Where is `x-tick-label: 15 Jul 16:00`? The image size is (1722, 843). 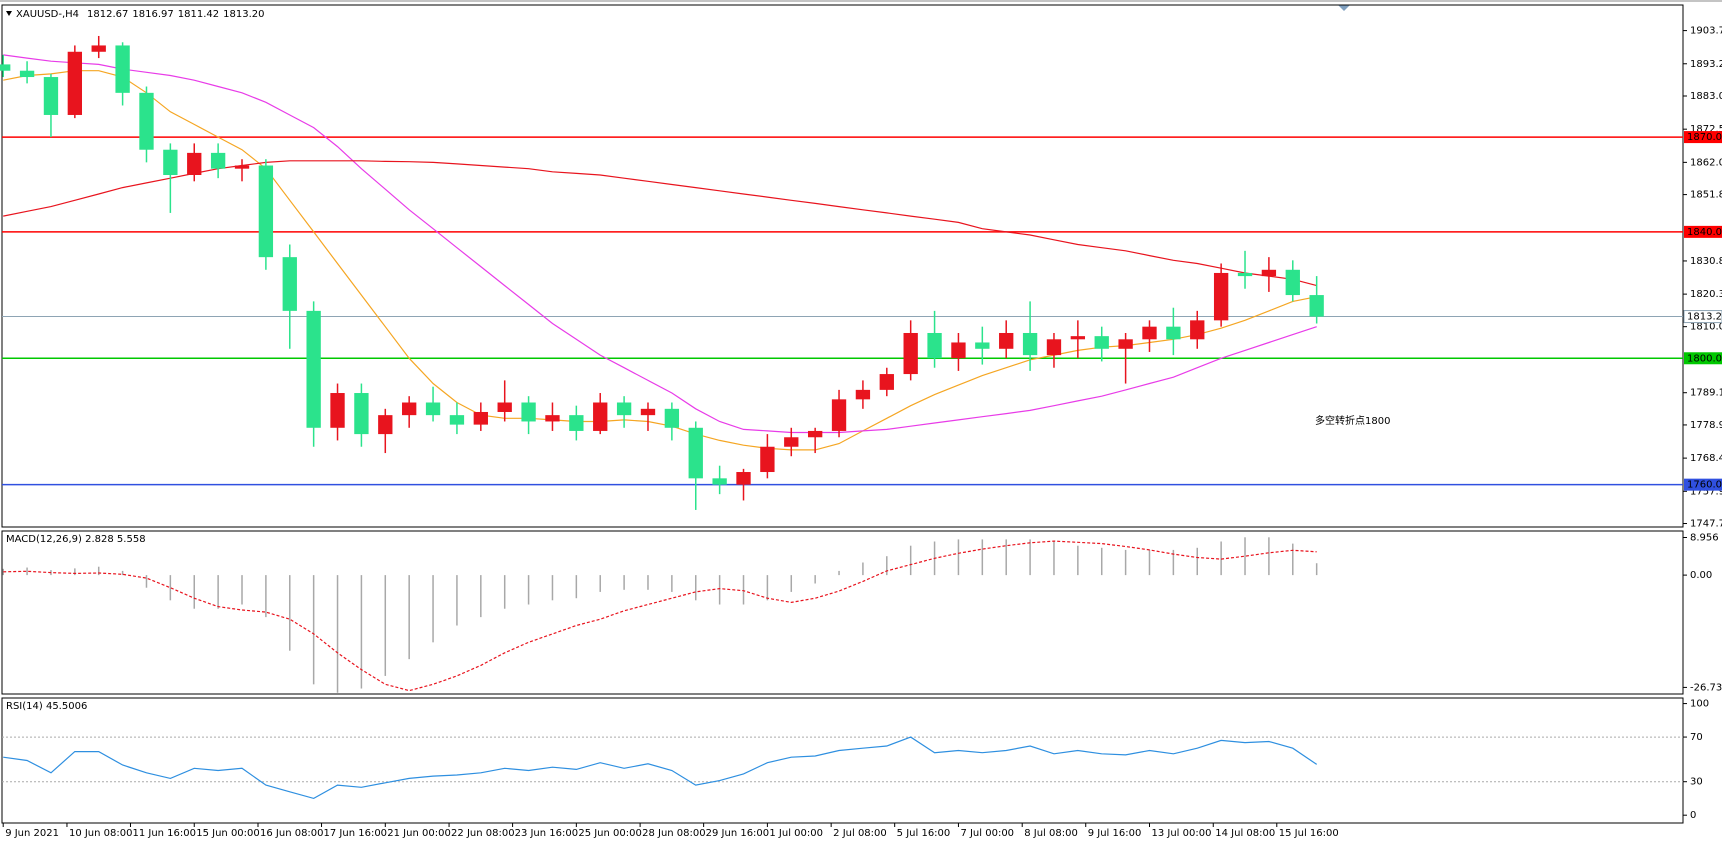 x-tick-label: 15 Jul 16:00 is located at coordinates (1309, 833).